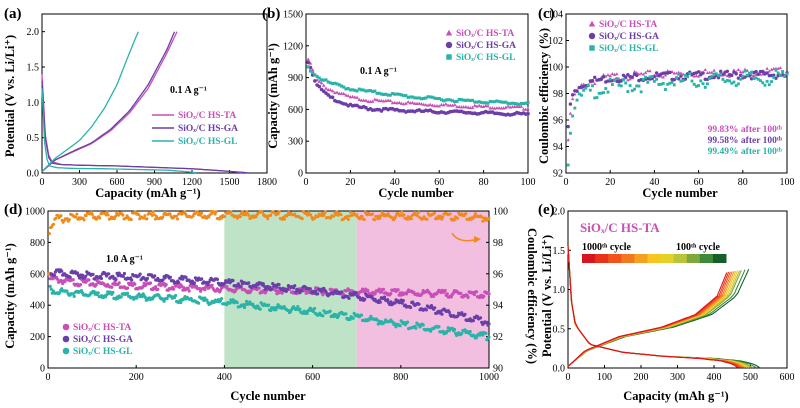 This screenshot has width=800, height=408. I want to click on panel-b-legend-marker, so click(449, 57).